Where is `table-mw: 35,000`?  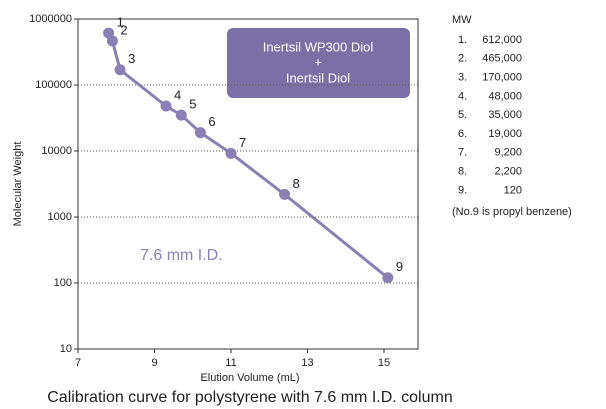 table-mw: 35,000 is located at coordinates (505, 115).